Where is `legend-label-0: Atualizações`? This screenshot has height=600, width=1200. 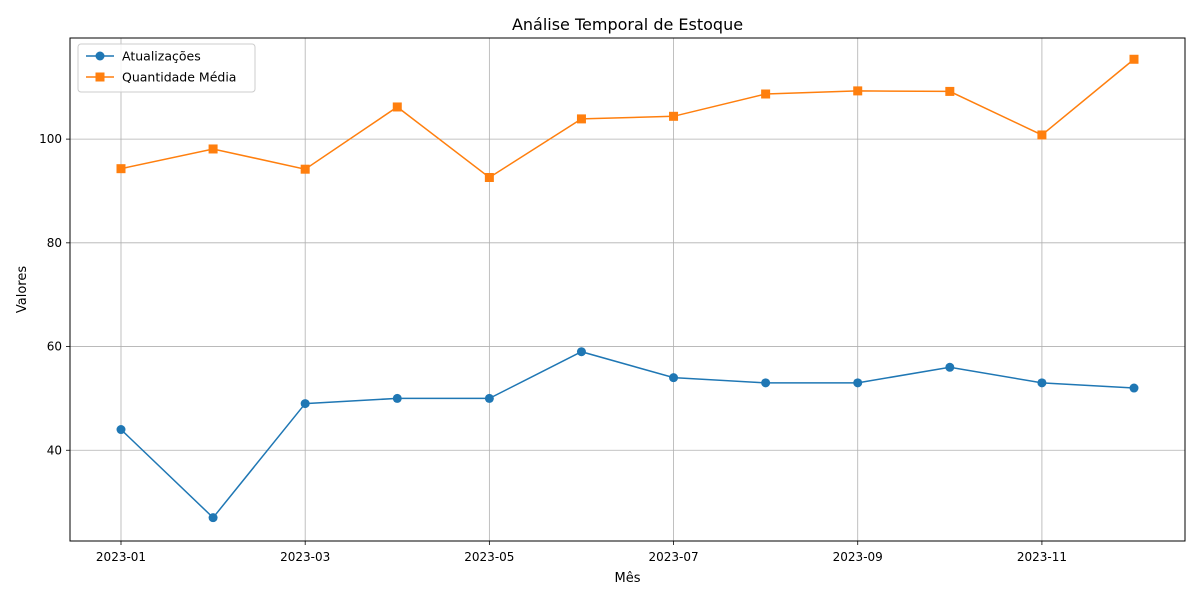 legend-label-0: Atualizações is located at coordinates (161, 56).